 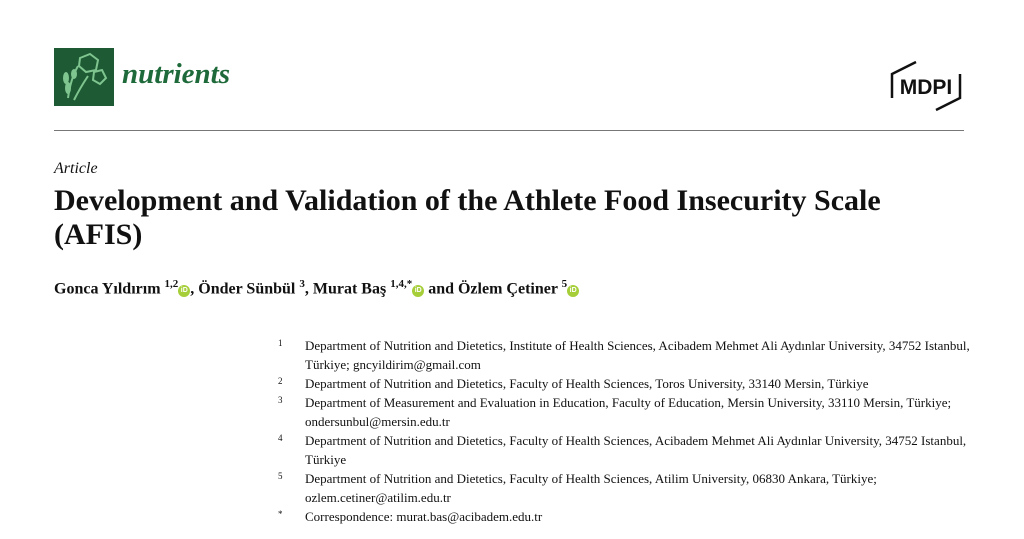 What do you see at coordinates (507, 289) in the screenshot?
I see `author-name: Özlem Çetiner` at bounding box center [507, 289].